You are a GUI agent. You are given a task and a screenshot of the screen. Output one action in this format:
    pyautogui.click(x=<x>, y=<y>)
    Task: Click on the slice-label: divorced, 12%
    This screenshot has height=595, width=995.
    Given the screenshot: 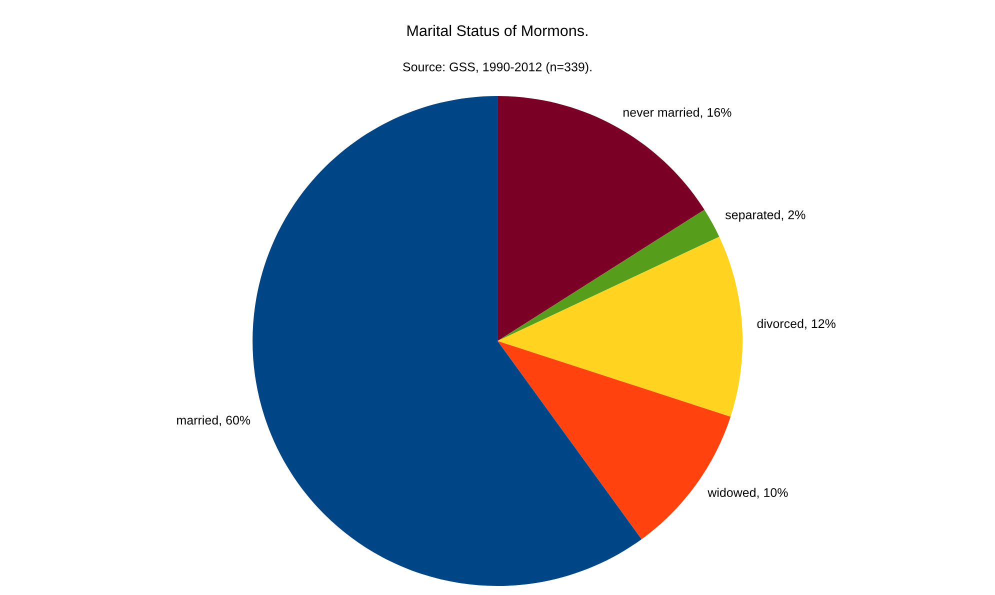 What is the action you would take?
    pyautogui.click(x=796, y=324)
    